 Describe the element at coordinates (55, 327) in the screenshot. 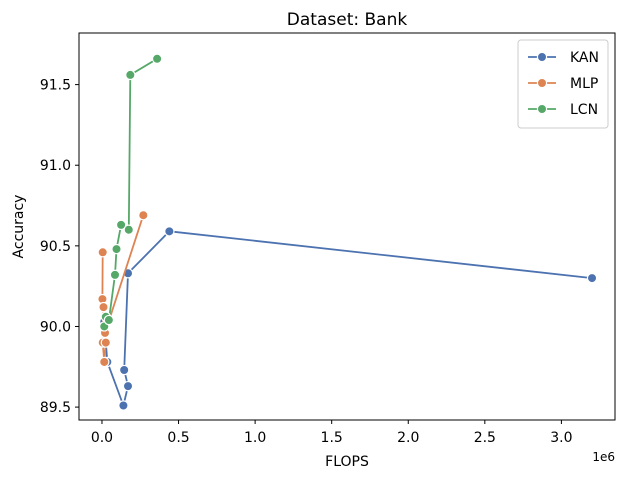

I see `y-tick-label: 90.0` at that location.